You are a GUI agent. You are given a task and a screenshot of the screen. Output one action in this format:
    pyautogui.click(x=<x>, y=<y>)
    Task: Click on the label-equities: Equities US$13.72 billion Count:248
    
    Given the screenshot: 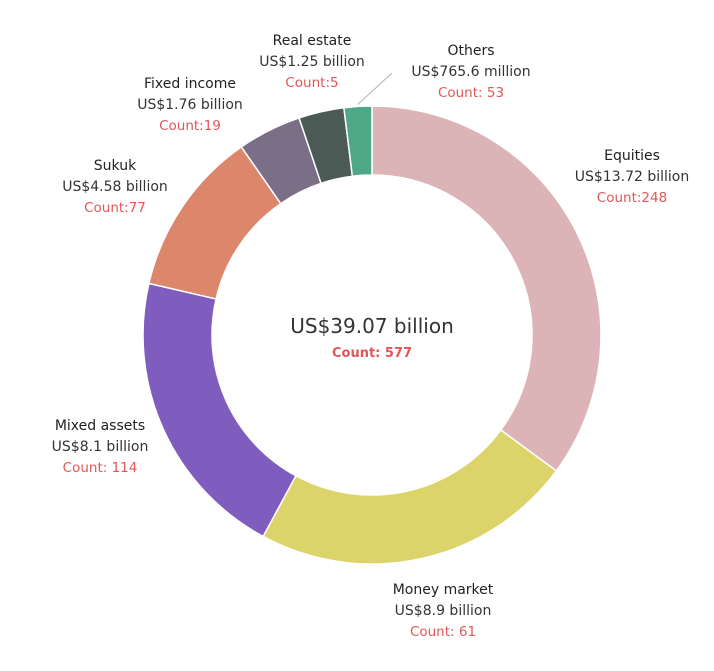 What is the action you would take?
    pyautogui.click(x=632, y=177)
    